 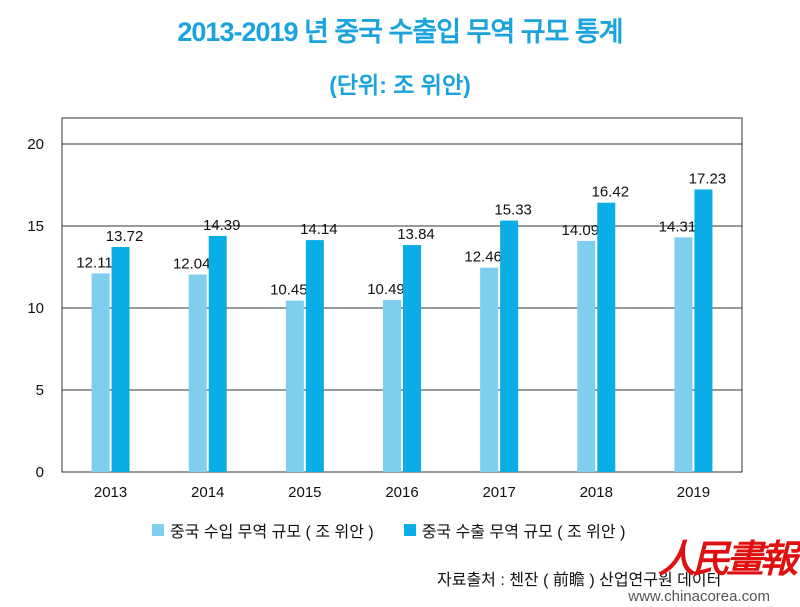 I want to click on x-tick-label-2016: 2016, so click(x=401, y=492).